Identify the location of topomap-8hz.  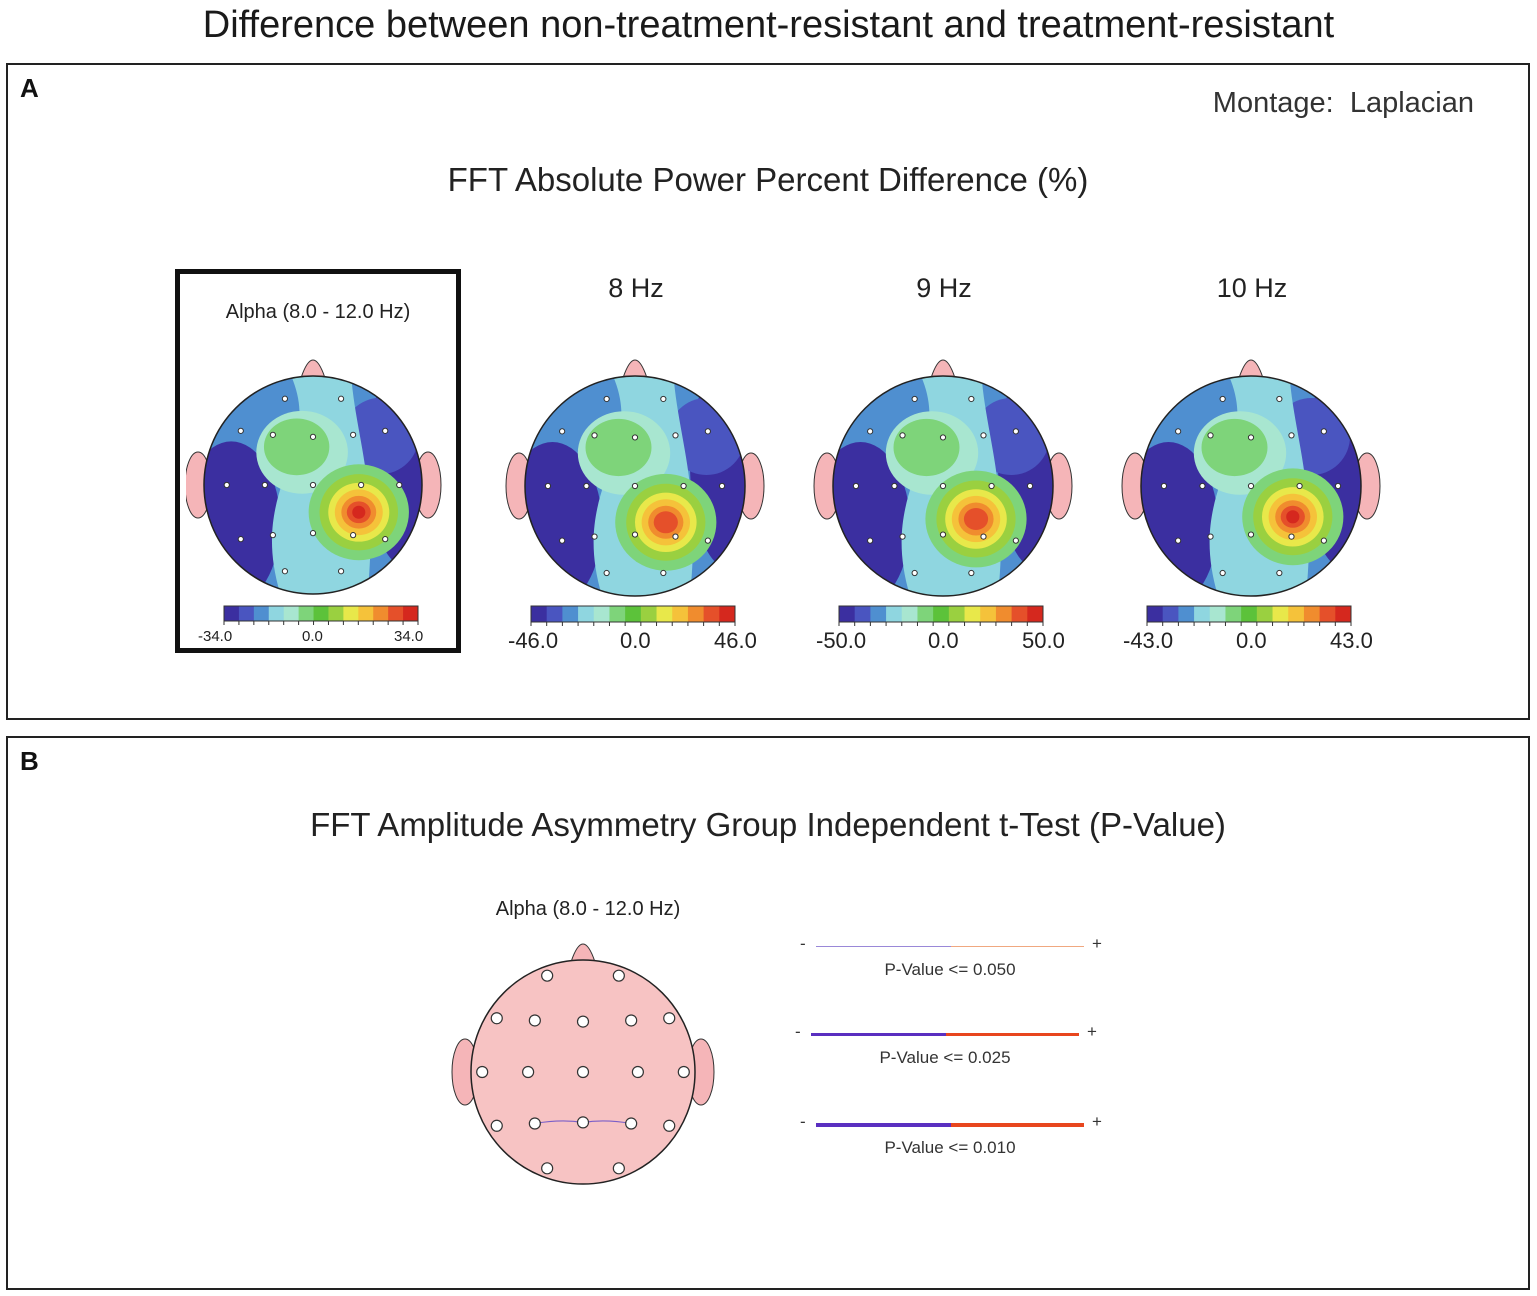
(636, 483).